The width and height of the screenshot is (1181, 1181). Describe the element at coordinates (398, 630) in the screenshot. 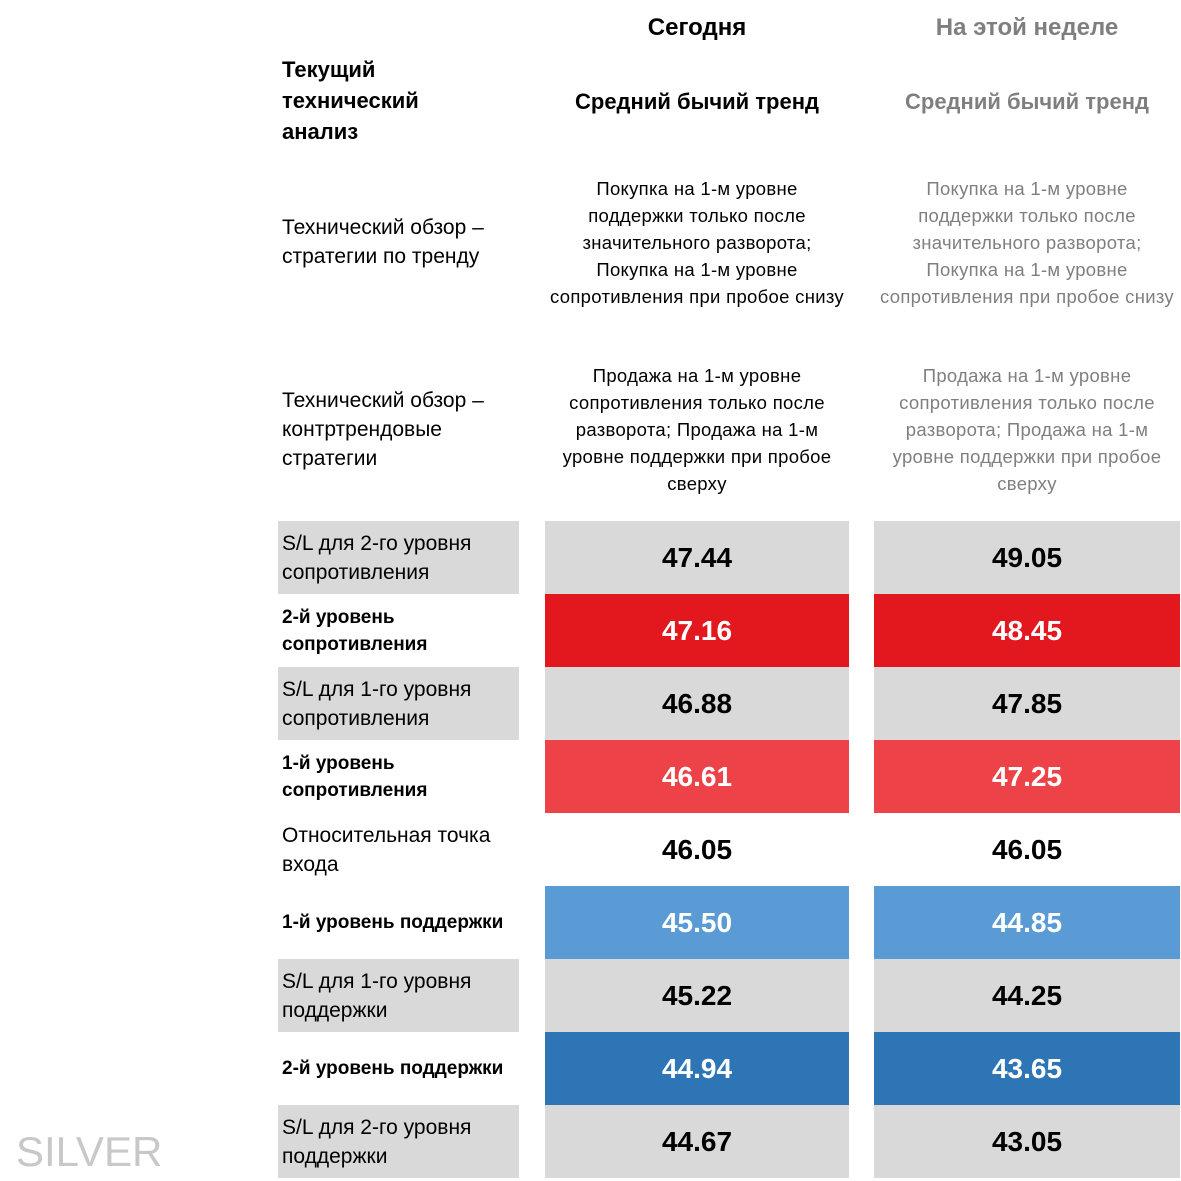

I see `level-label: 2-й уровень сопротивления` at that location.